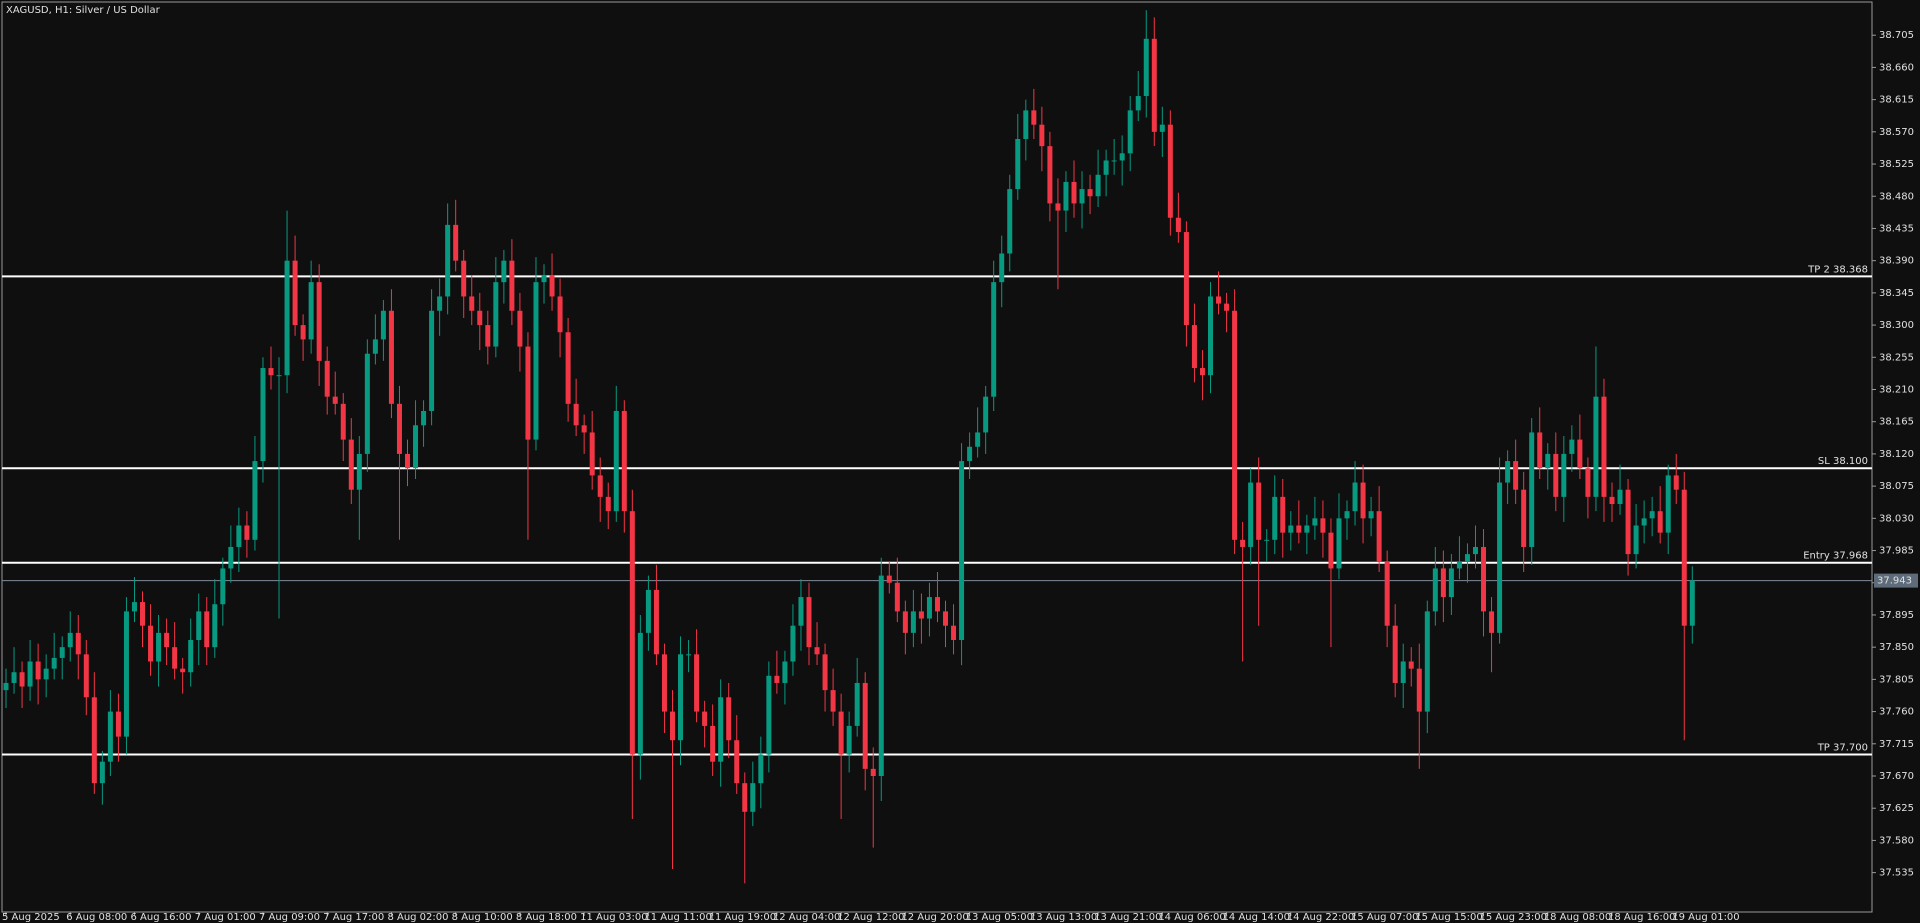 The height and width of the screenshot is (923, 1920). What do you see at coordinates (1127, 917) in the screenshot?
I see `x-tick-label: 13 Aug 21:00` at bounding box center [1127, 917].